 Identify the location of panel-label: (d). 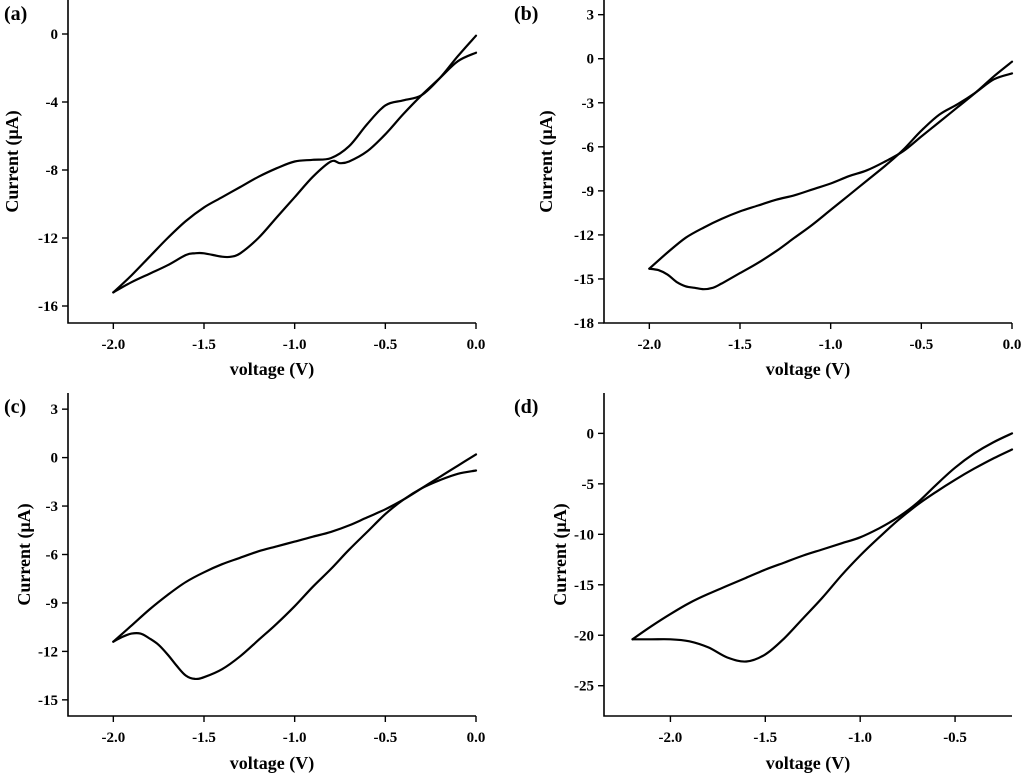
(526, 407).